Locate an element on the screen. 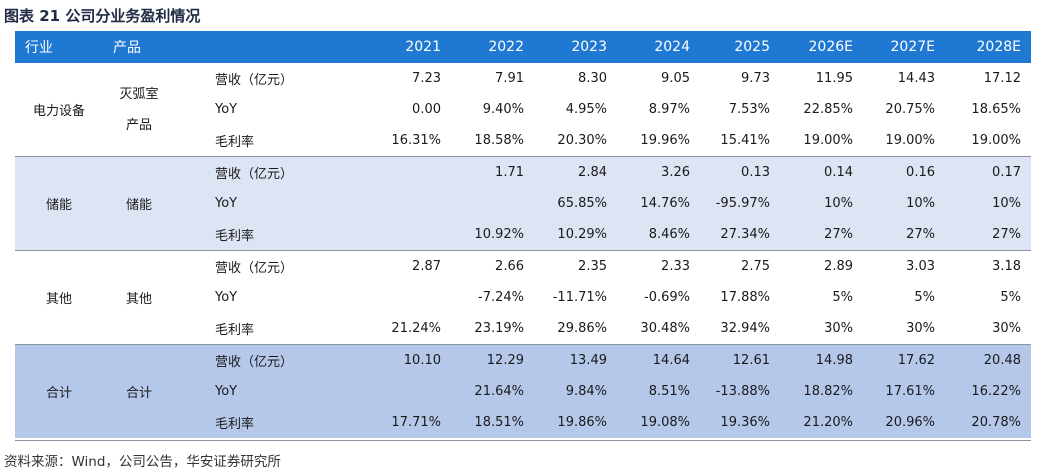 The width and height of the screenshot is (1047, 473). value-cell: 9.05 is located at coordinates (658, 78).